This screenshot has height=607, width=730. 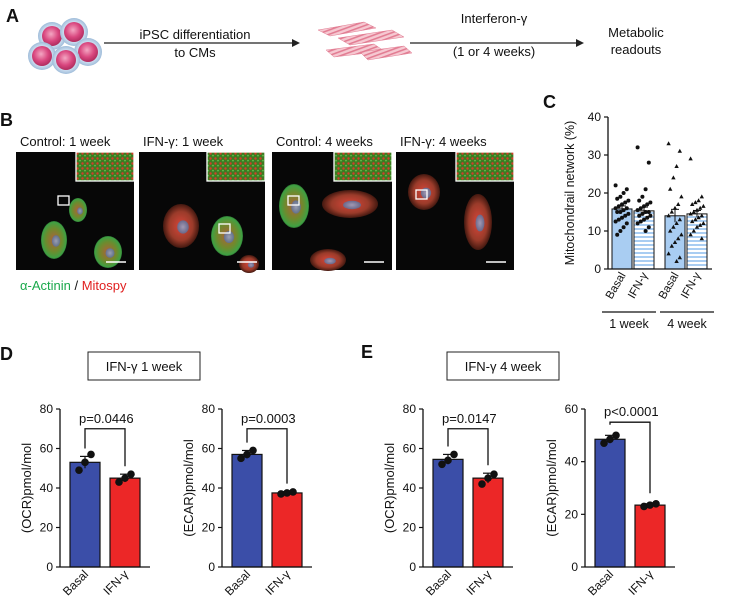 I want to click on panel-label-e: E, so click(x=367, y=352).